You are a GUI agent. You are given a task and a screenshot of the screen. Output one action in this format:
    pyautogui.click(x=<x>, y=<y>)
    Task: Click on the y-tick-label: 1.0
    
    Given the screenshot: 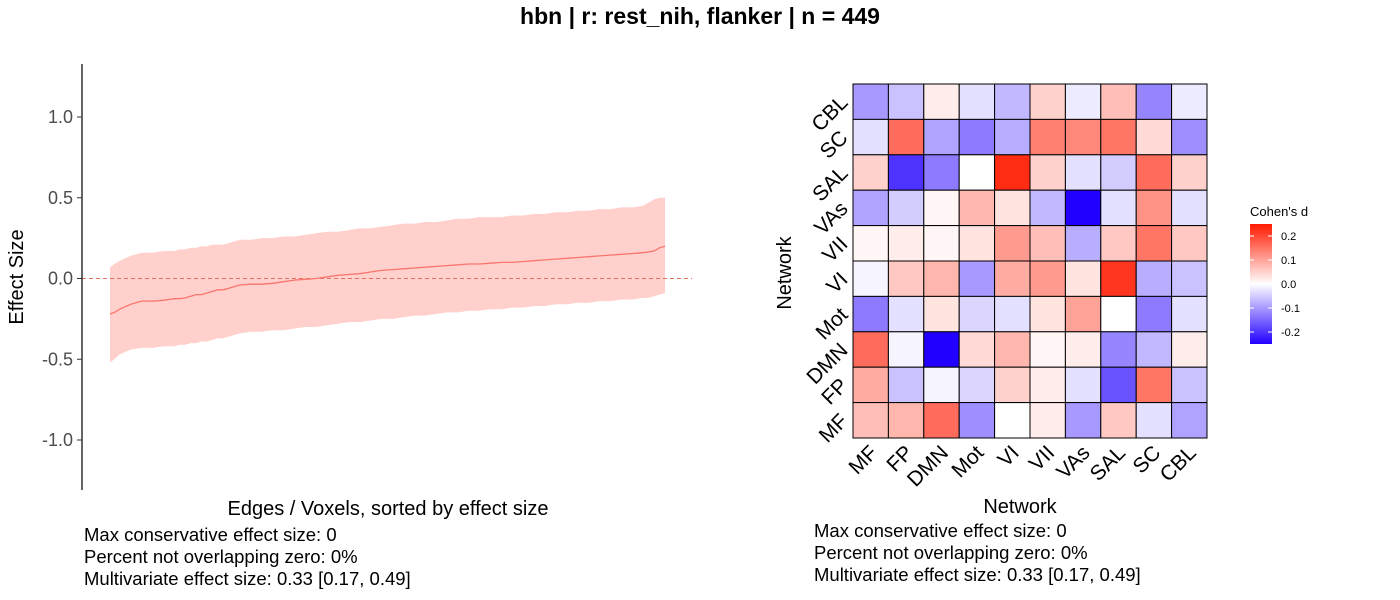 What is the action you would take?
    pyautogui.click(x=60, y=117)
    